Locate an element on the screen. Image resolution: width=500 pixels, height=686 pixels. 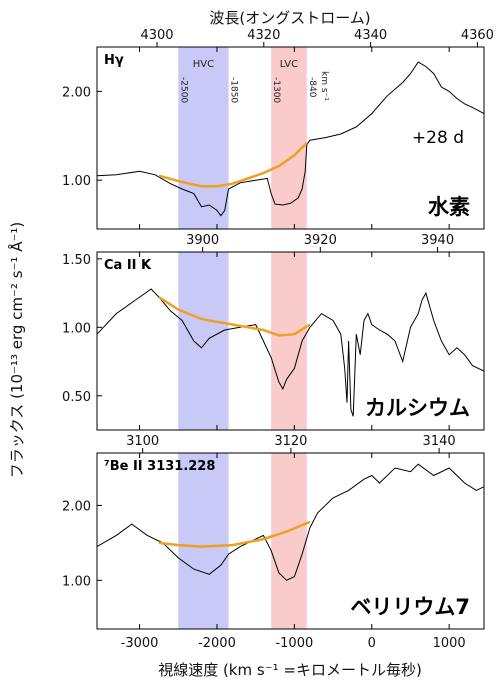
top-tick-label: 3140 is located at coordinates (439, 441).